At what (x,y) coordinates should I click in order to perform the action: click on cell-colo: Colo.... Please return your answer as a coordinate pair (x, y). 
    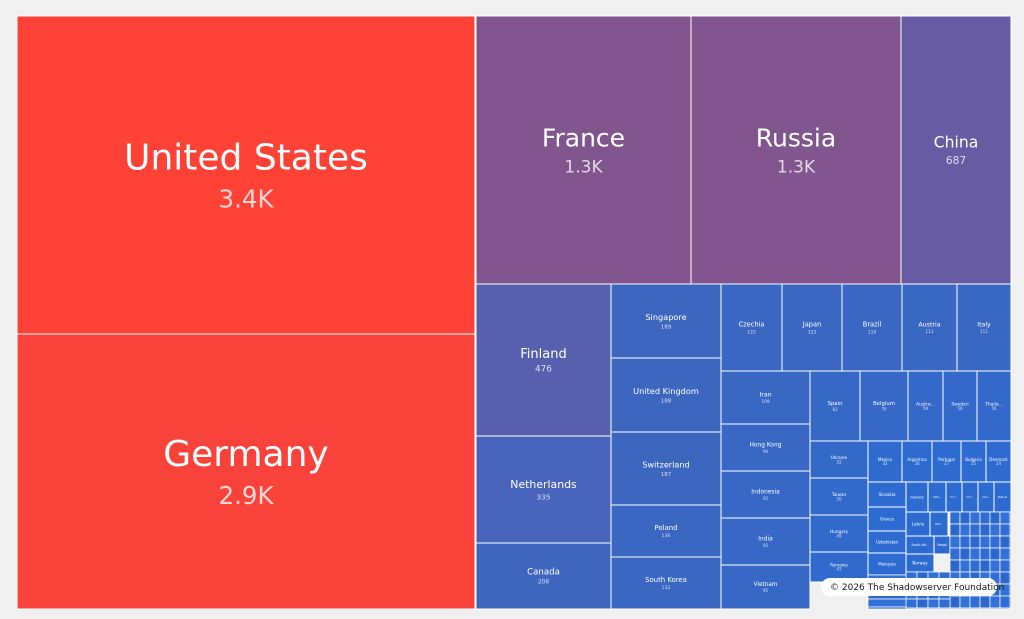
    Looking at the image, I should click on (986, 497).